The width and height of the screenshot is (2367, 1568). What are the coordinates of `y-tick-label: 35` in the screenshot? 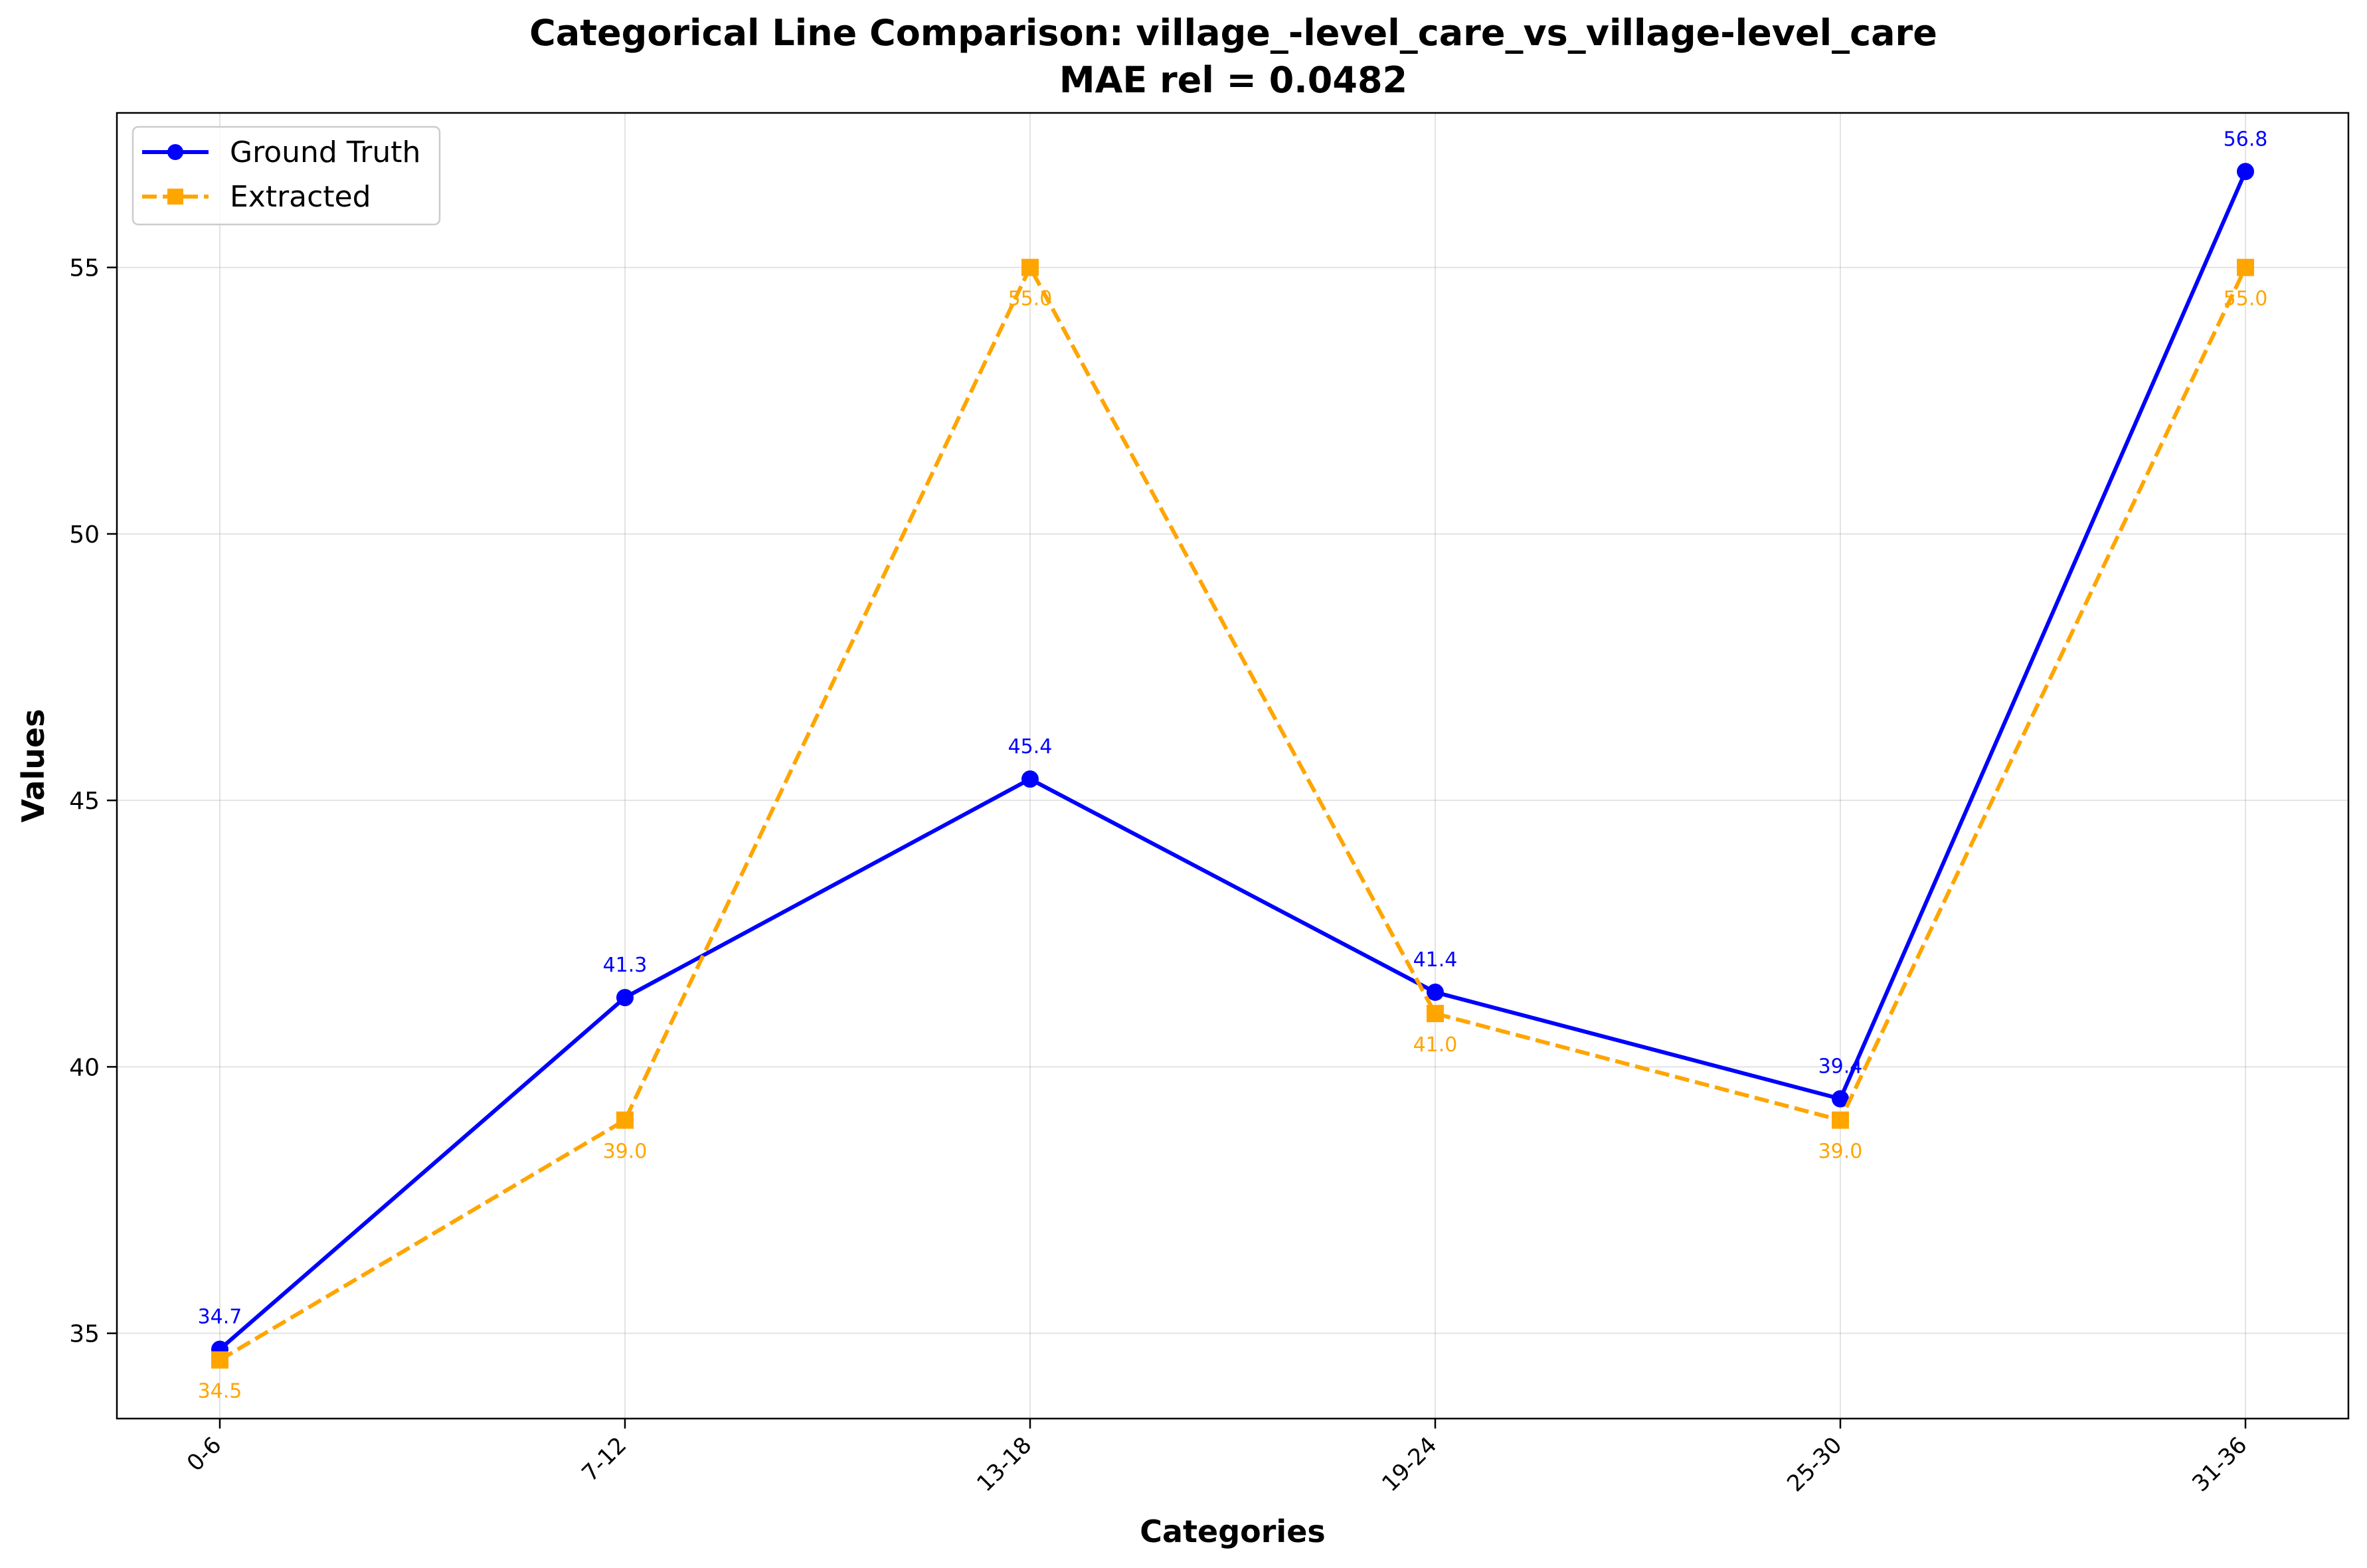 It's located at (84, 1334).